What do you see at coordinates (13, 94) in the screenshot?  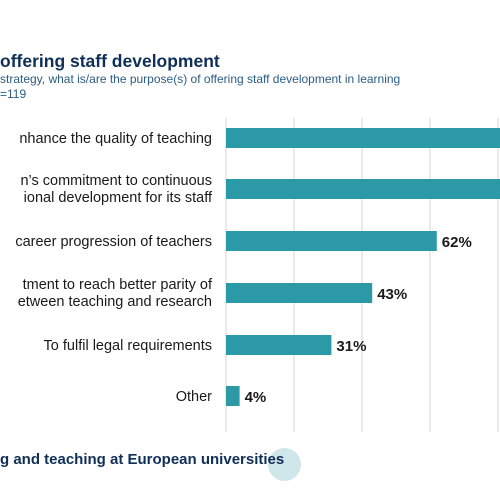 I see `chart-subtitle-line-2: =119` at bounding box center [13, 94].